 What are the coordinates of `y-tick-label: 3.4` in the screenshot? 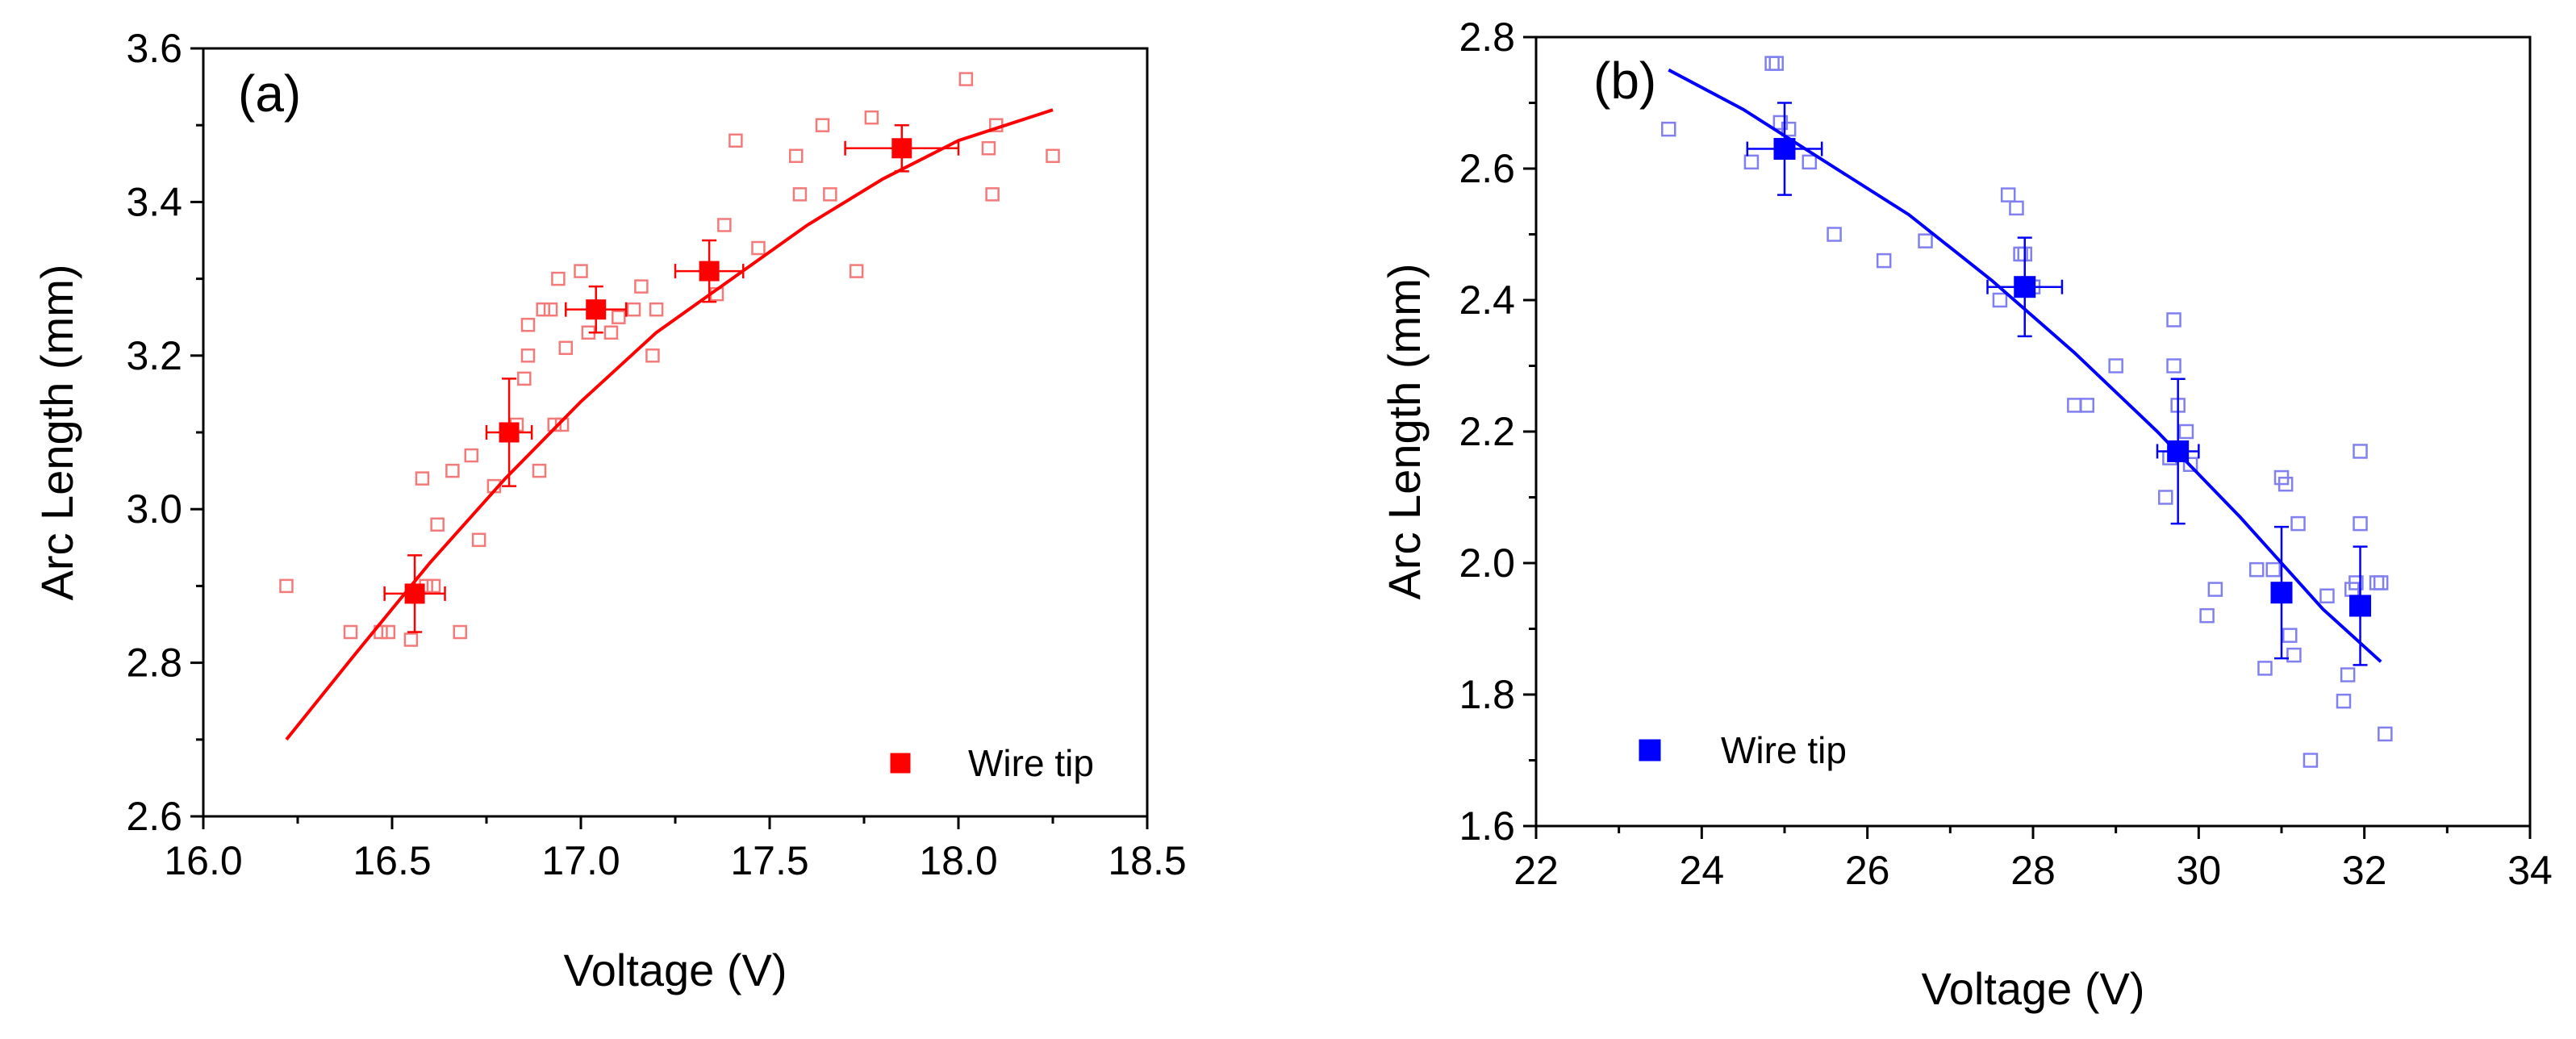 It's located at (154, 201).